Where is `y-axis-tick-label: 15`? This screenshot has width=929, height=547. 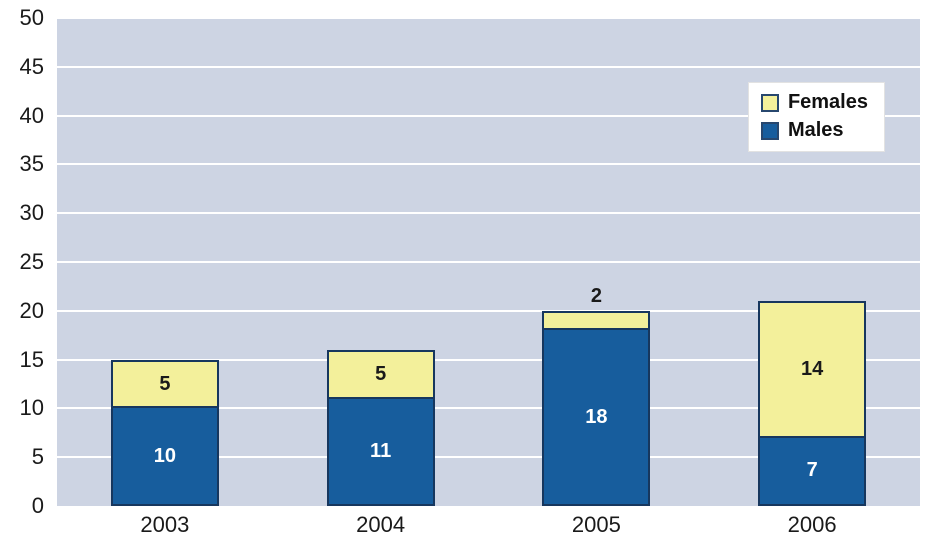 y-axis-tick-label: 15 is located at coordinates (31, 359).